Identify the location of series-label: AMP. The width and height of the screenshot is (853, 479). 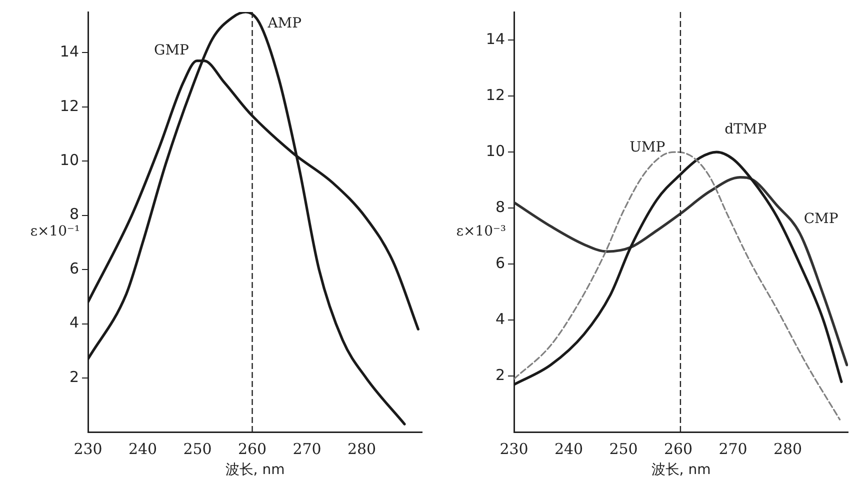
(284, 24).